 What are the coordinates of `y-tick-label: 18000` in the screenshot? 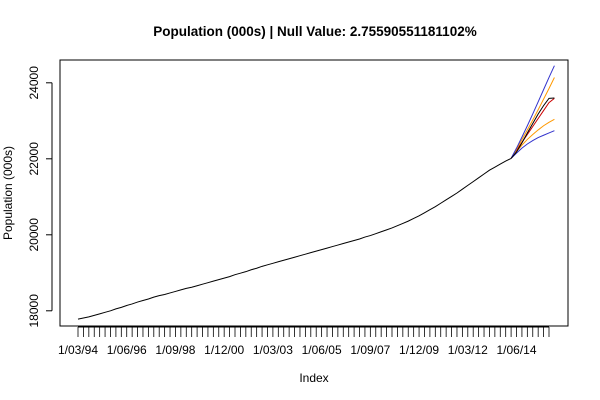 It's located at (34, 311).